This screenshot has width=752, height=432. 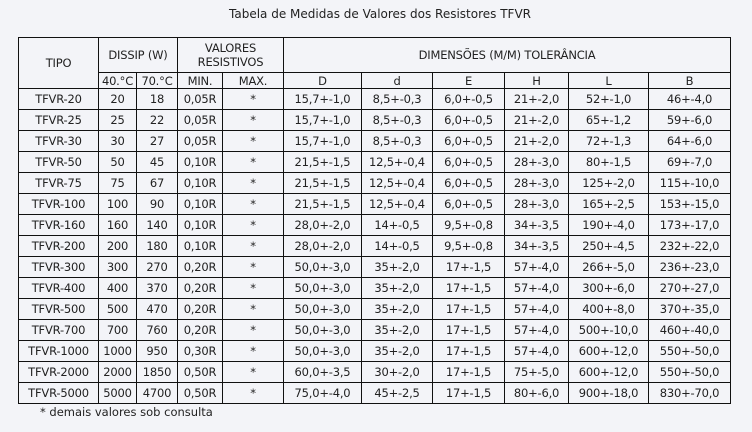 What do you see at coordinates (157, 267) in the screenshot?
I see `table-cell: 270` at bounding box center [157, 267].